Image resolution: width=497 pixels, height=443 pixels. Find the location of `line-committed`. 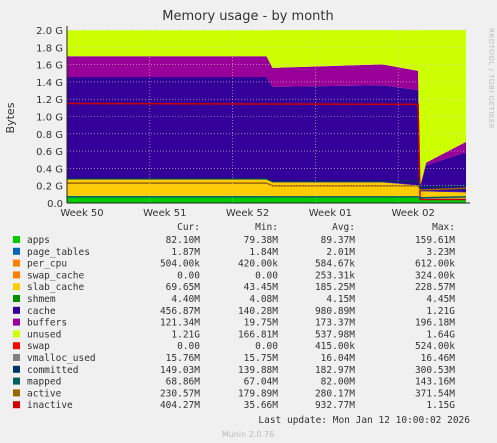

line-committed is located at coordinates (267, 183).